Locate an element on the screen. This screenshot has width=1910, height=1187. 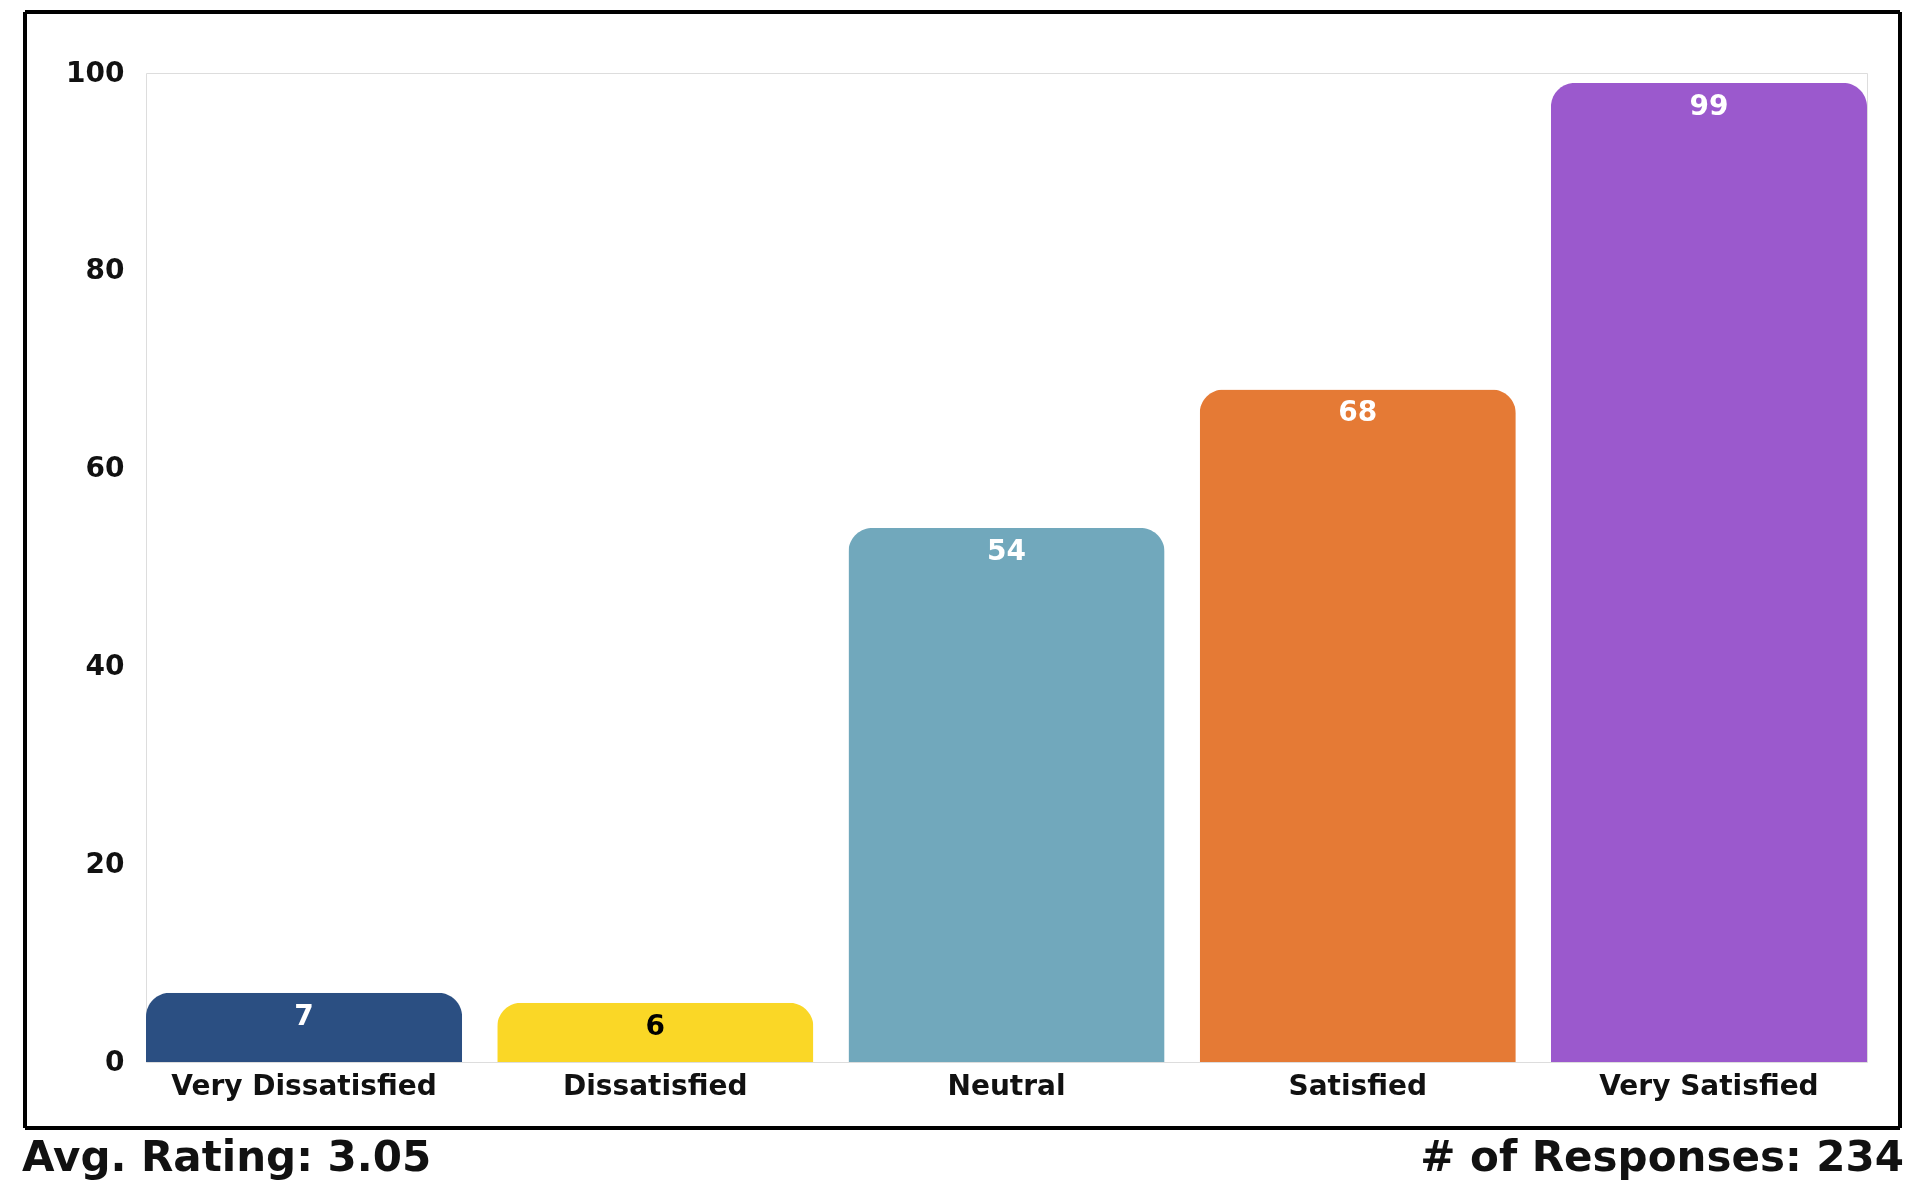
data-label: 99 is located at coordinates (1709, 105).